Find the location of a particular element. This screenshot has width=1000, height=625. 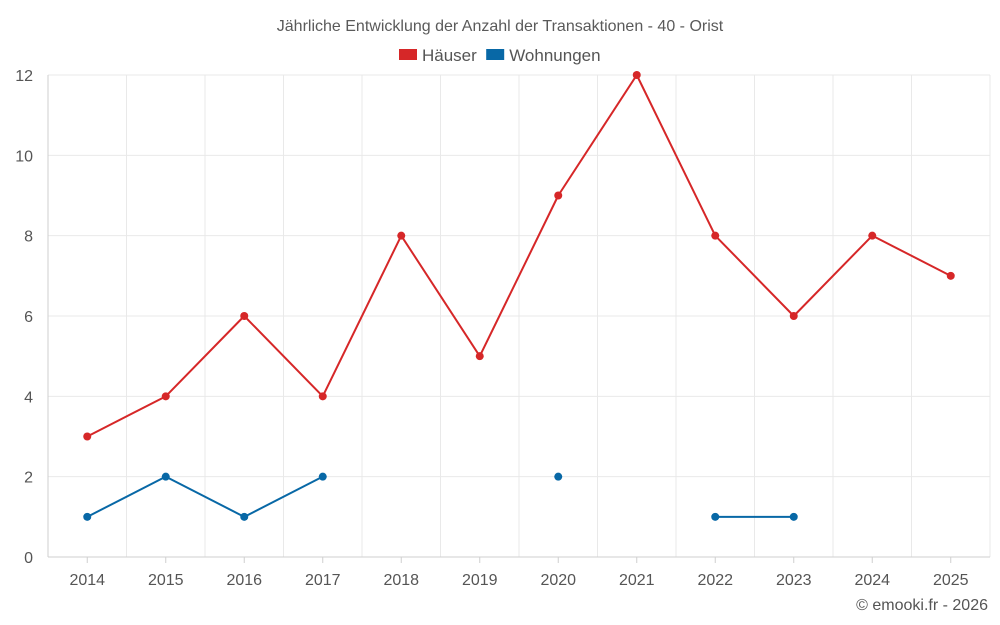

x-tick-label: 2021 is located at coordinates (637, 580).